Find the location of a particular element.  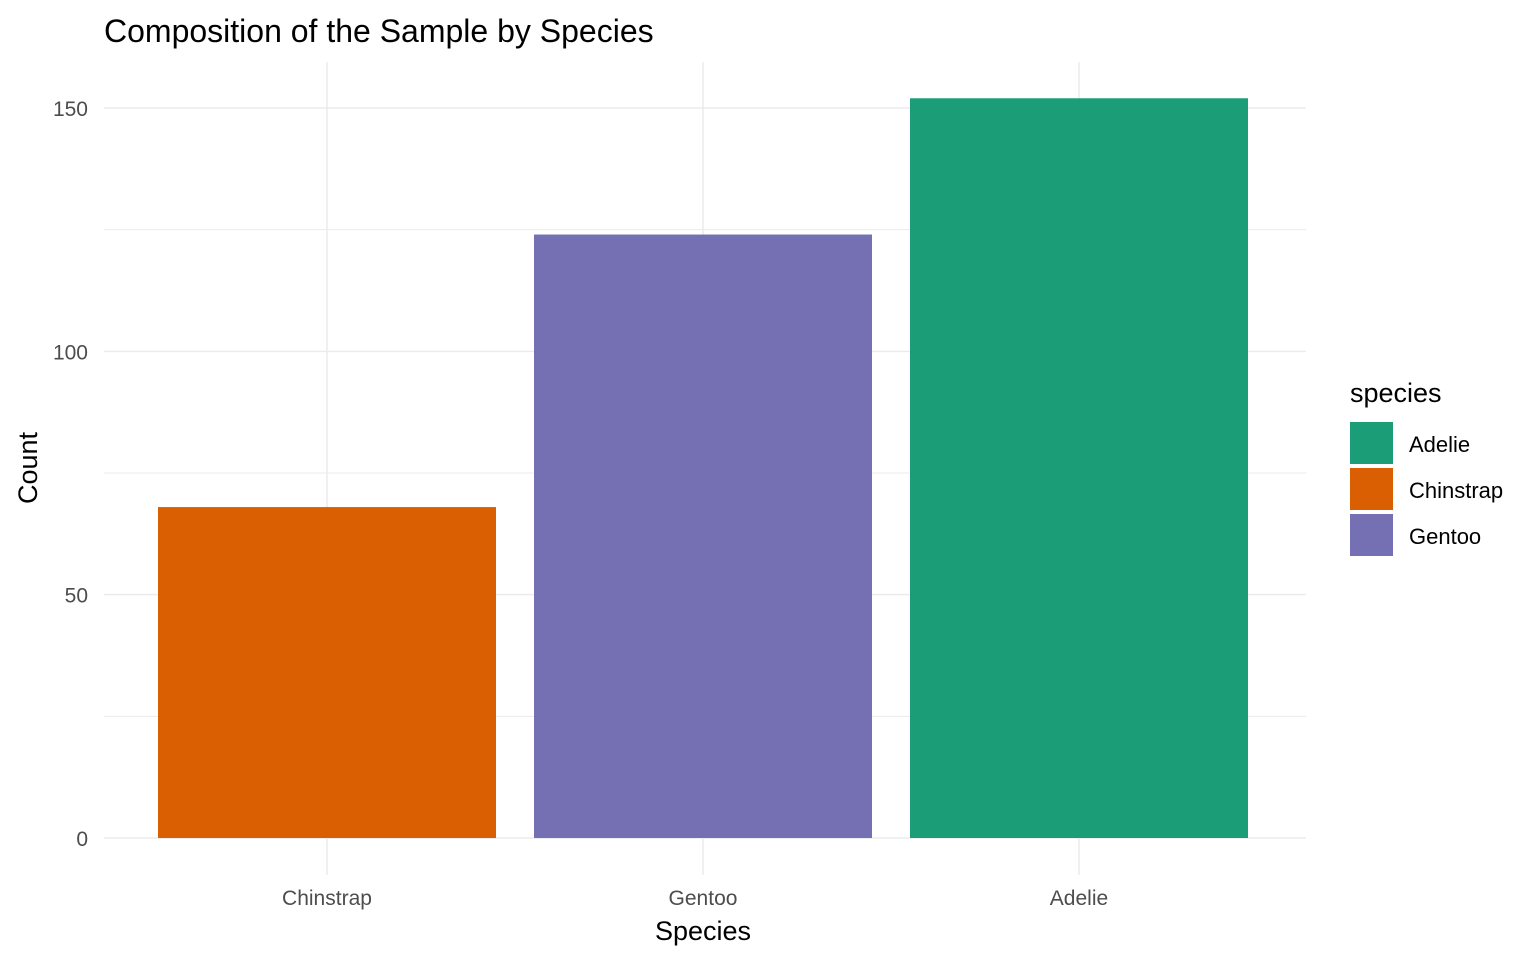

x-axis-title: Species is located at coordinates (703, 931).